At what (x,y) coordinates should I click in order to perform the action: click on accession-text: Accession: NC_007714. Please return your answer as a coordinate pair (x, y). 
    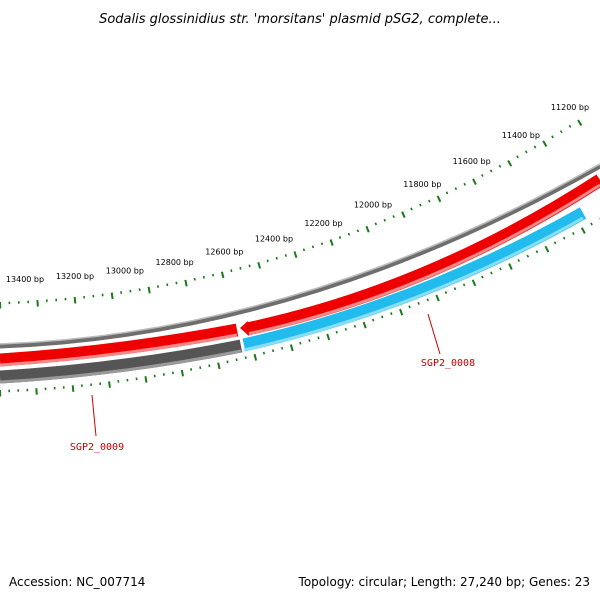
    Looking at the image, I should click on (77, 582).